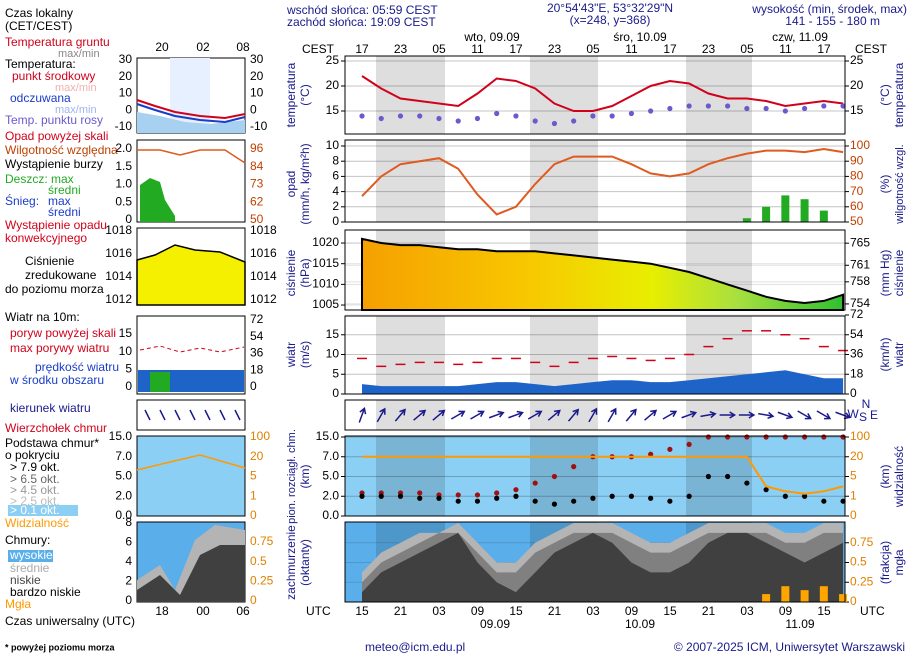 The height and width of the screenshot is (660, 910). Describe the element at coordinates (857, 60) in the screenshot. I see `y2-tick-label: 25` at that location.